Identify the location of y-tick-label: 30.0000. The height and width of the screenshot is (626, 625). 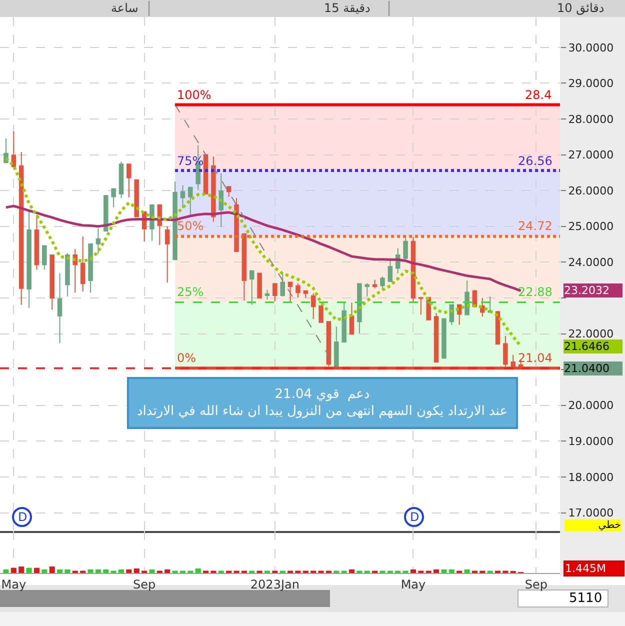
(591, 47).